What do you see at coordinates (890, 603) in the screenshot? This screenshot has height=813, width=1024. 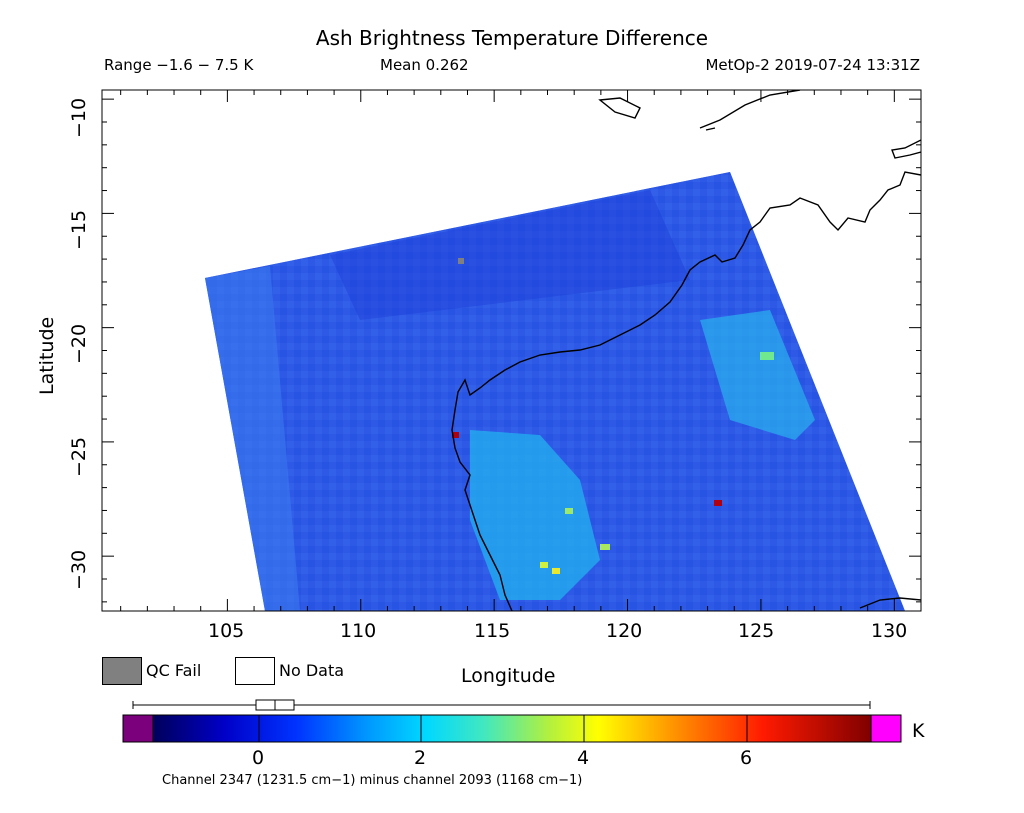 I see `coastline-south` at bounding box center [890, 603].